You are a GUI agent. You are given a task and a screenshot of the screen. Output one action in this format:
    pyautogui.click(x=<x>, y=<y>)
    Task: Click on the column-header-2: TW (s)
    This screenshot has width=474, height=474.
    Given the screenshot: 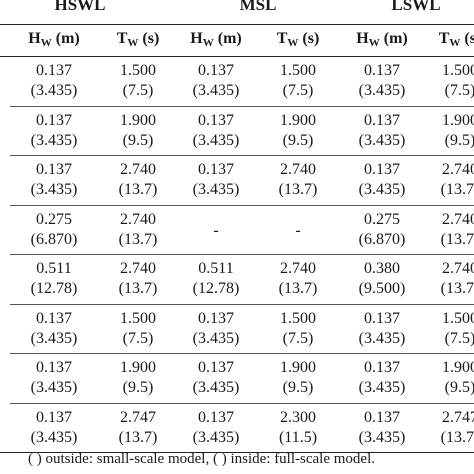 What is the action you would take?
    pyautogui.click(x=138, y=39)
    